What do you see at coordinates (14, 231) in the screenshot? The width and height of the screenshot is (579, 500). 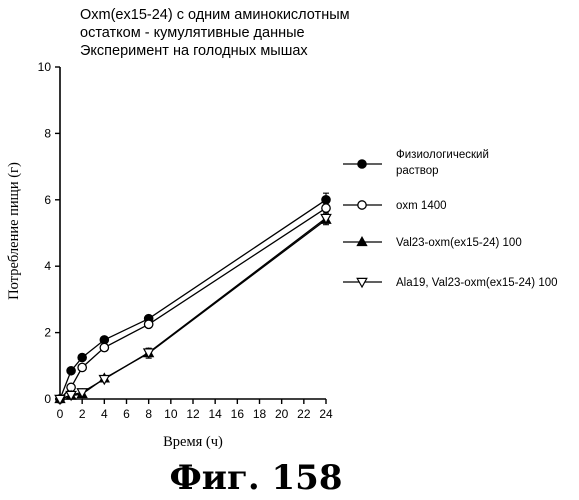 I see `y-axis-label: Потребление пищи (г)` at bounding box center [14, 231].